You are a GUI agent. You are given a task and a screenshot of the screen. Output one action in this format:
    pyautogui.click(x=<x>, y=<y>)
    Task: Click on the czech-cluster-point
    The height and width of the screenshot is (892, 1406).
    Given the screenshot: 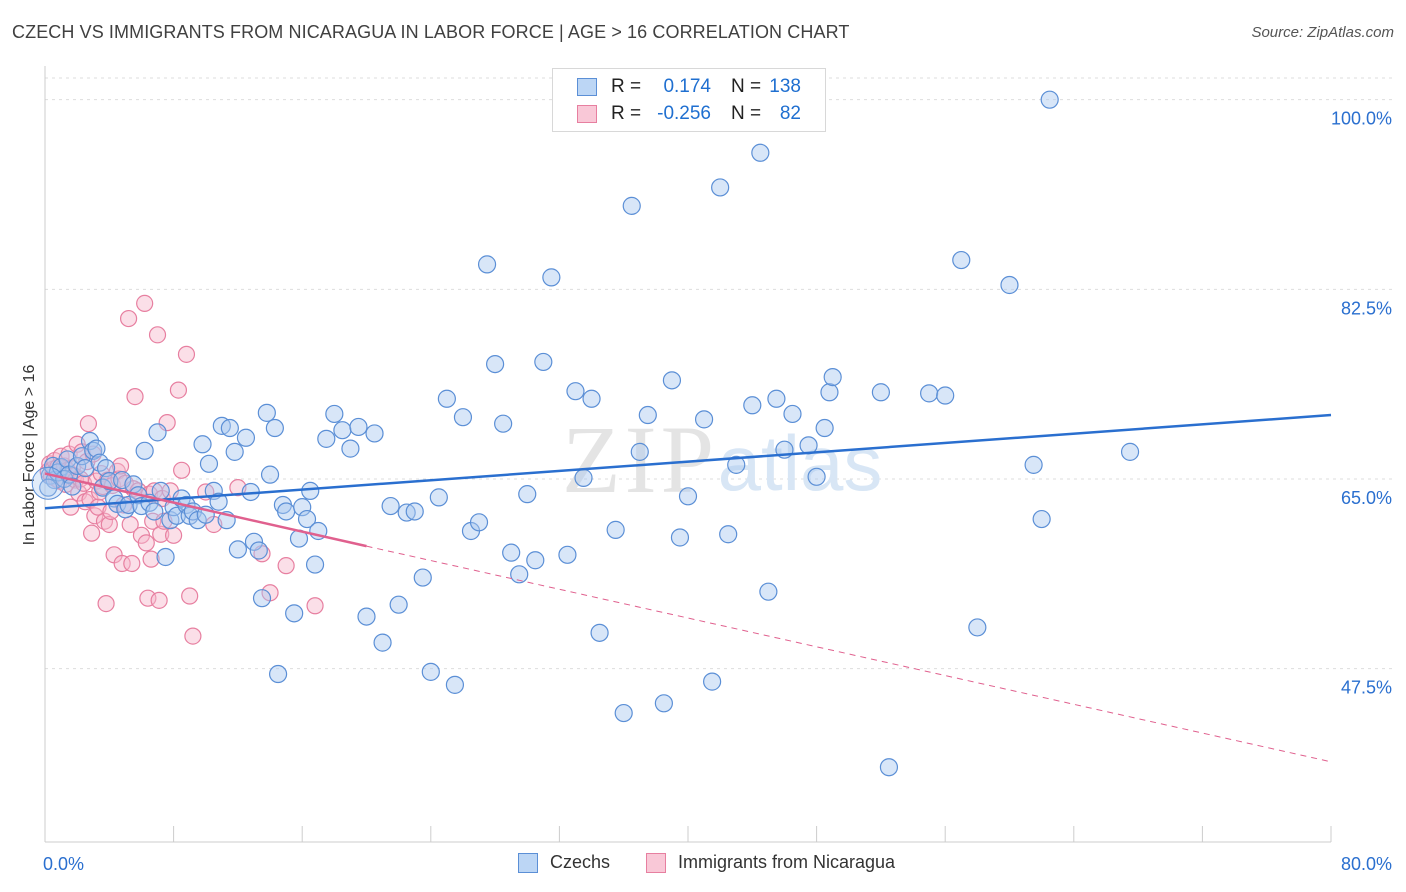 What is the action you would take?
    pyautogui.click(x=48, y=483)
    